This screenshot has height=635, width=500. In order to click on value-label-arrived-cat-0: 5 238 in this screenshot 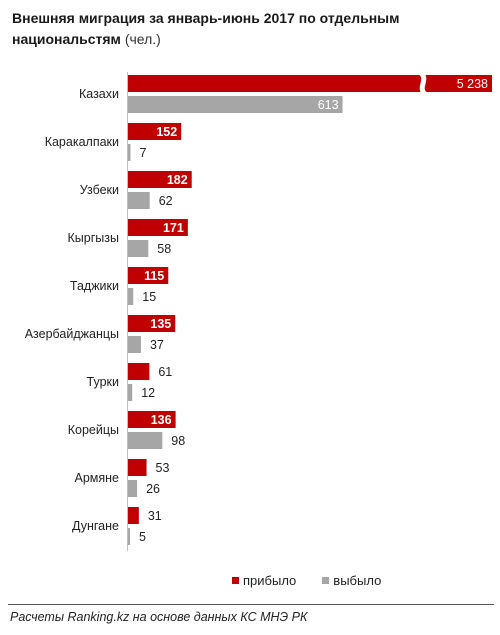, I will do `click(472, 84)`.